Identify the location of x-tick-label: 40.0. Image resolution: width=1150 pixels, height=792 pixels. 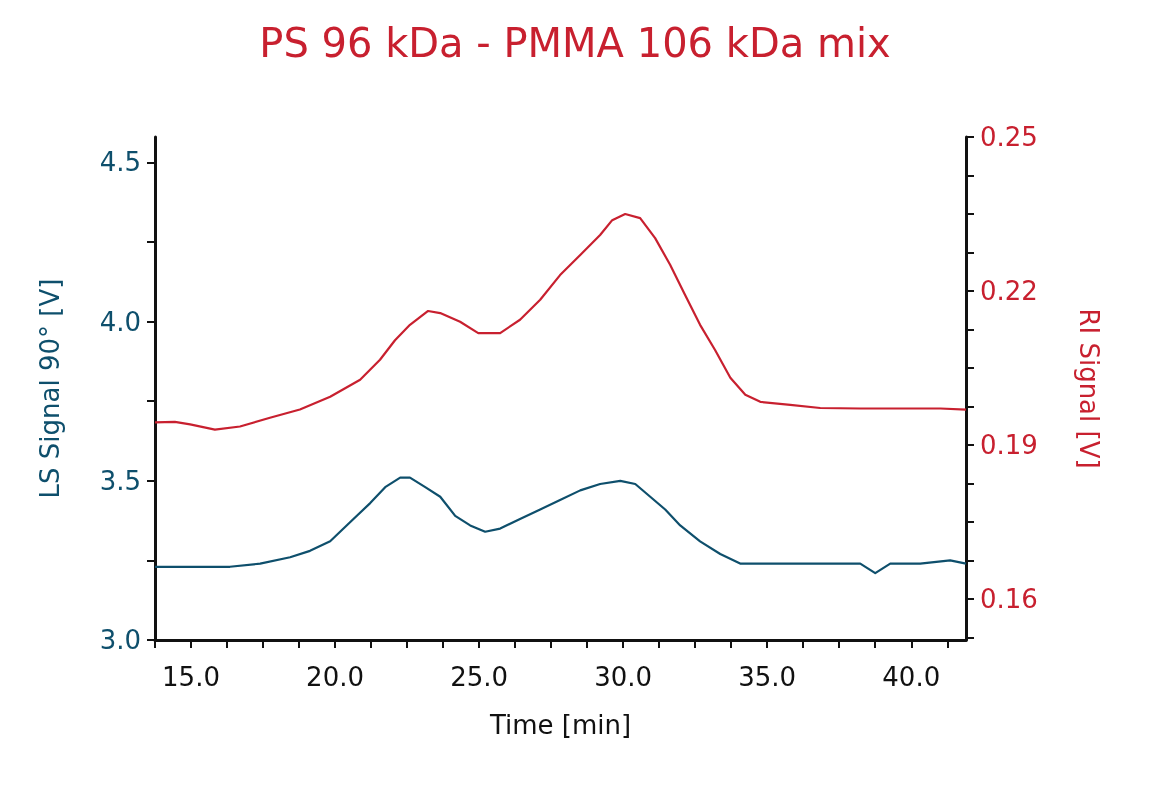
(911, 677).